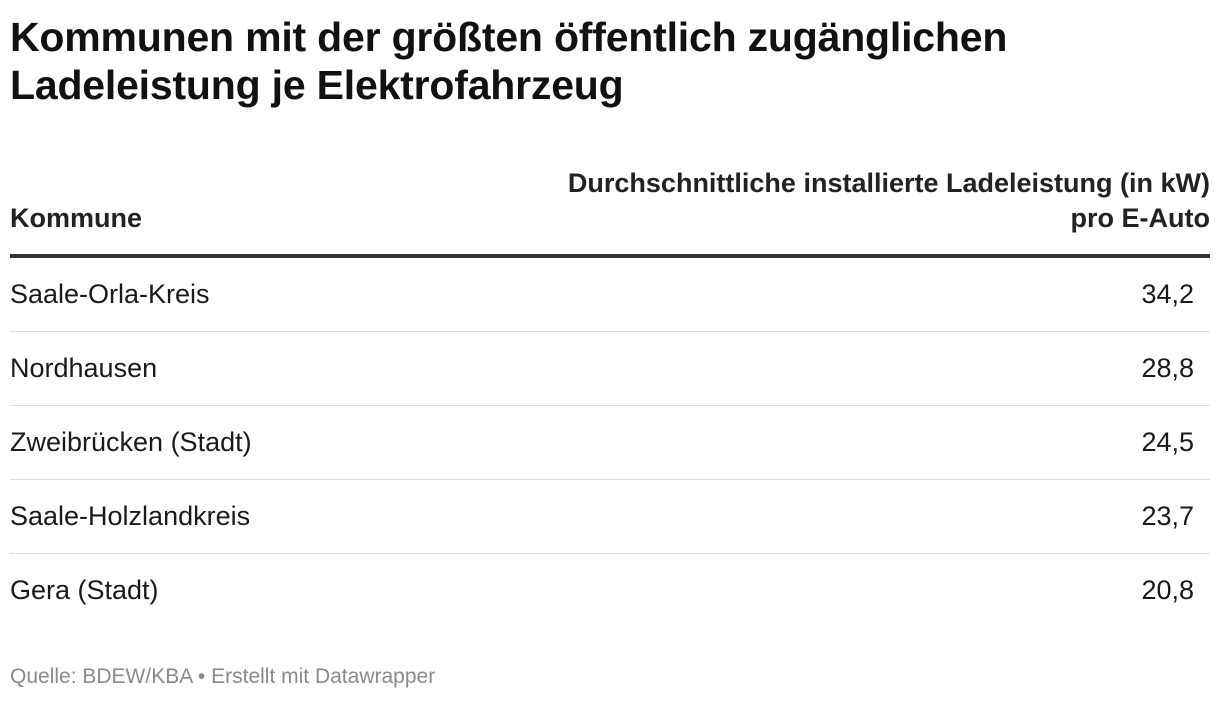 The width and height of the screenshot is (1220, 702). What do you see at coordinates (1167, 590) in the screenshot?
I see `ladeleistung-value-cell: 20,8` at bounding box center [1167, 590].